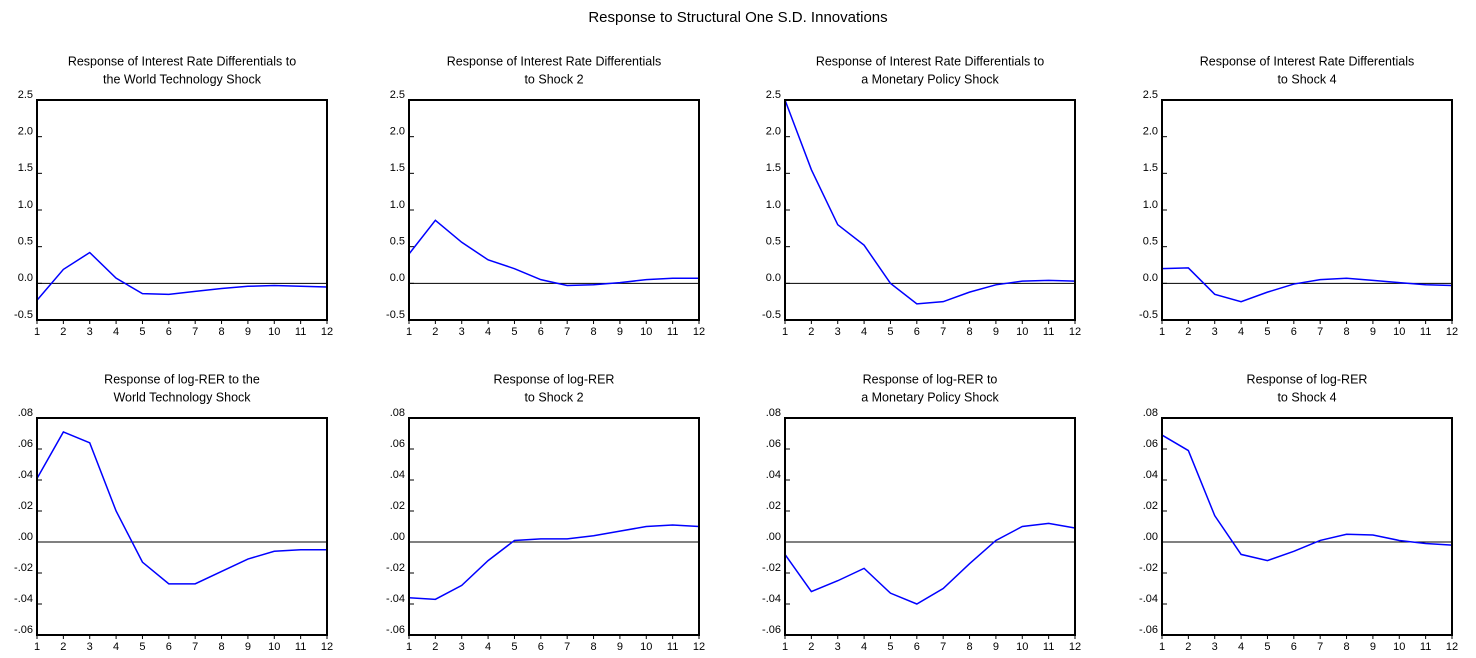 The width and height of the screenshot is (1476, 658). What do you see at coordinates (182, 79) in the screenshot?
I see `chart-title: the World Technology Shock` at bounding box center [182, 79].